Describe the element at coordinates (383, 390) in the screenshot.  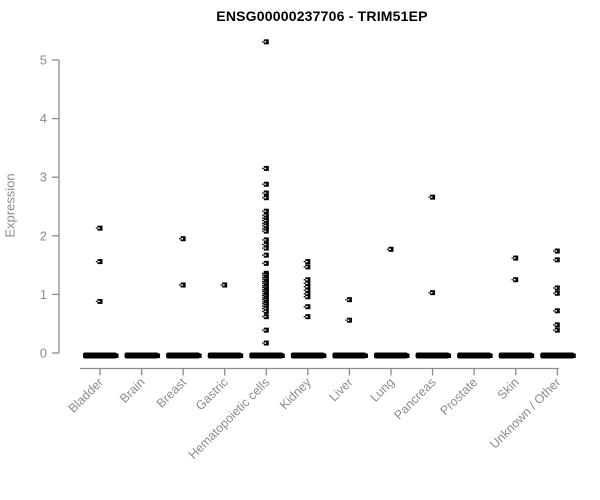
I see `category-label: Lung` at that location.